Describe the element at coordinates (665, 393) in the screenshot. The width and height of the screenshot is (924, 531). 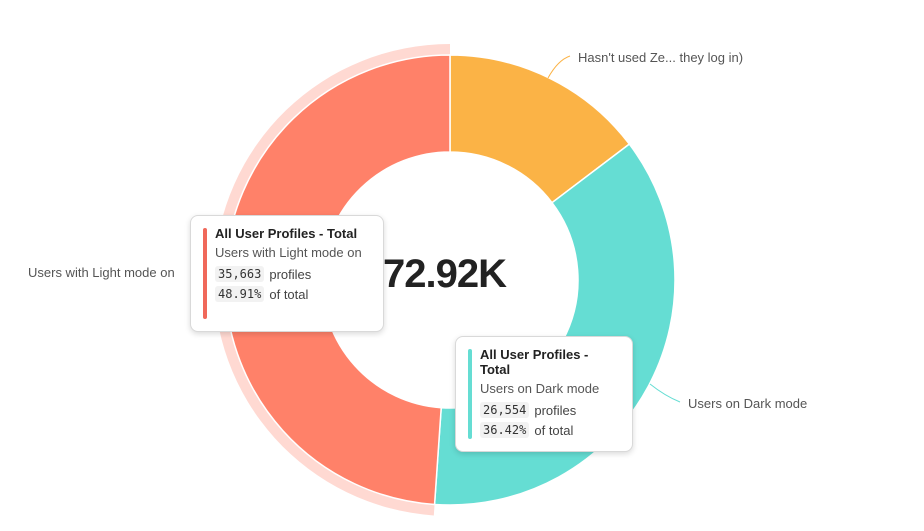
I see `leader-line-dark-mode` at that location.